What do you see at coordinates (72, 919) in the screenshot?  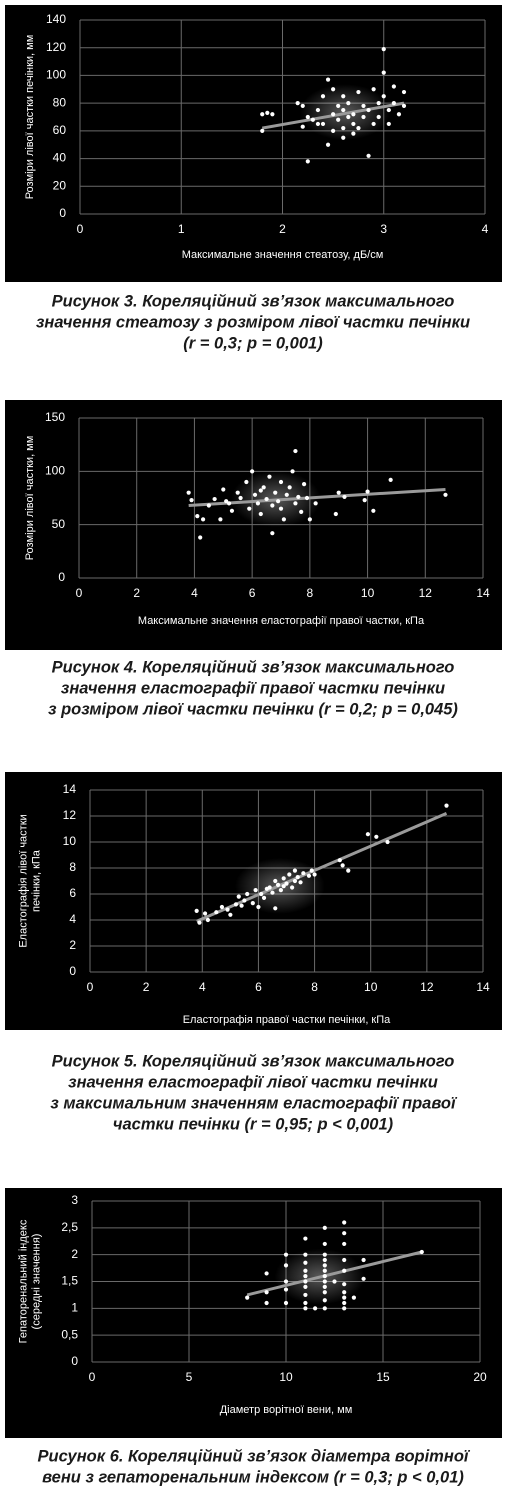 I see `y-tick-label: 4` at bounding box center [72, 919].